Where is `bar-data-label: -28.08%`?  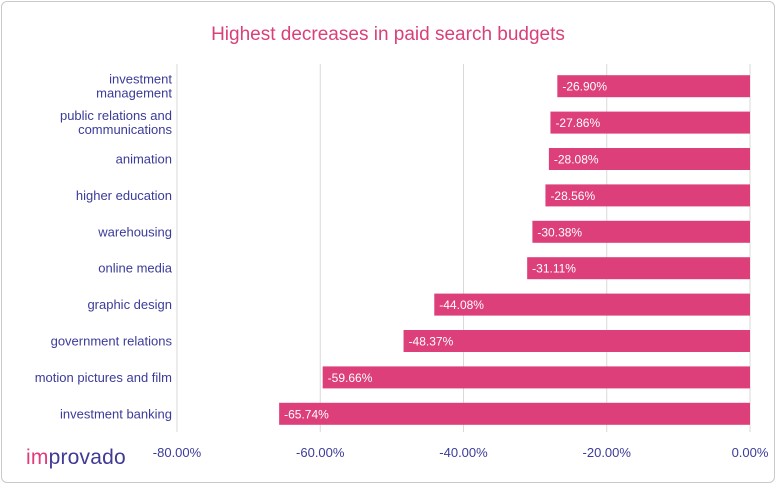
bar-data-label: -28.08% is located at coordinates (576, 160).